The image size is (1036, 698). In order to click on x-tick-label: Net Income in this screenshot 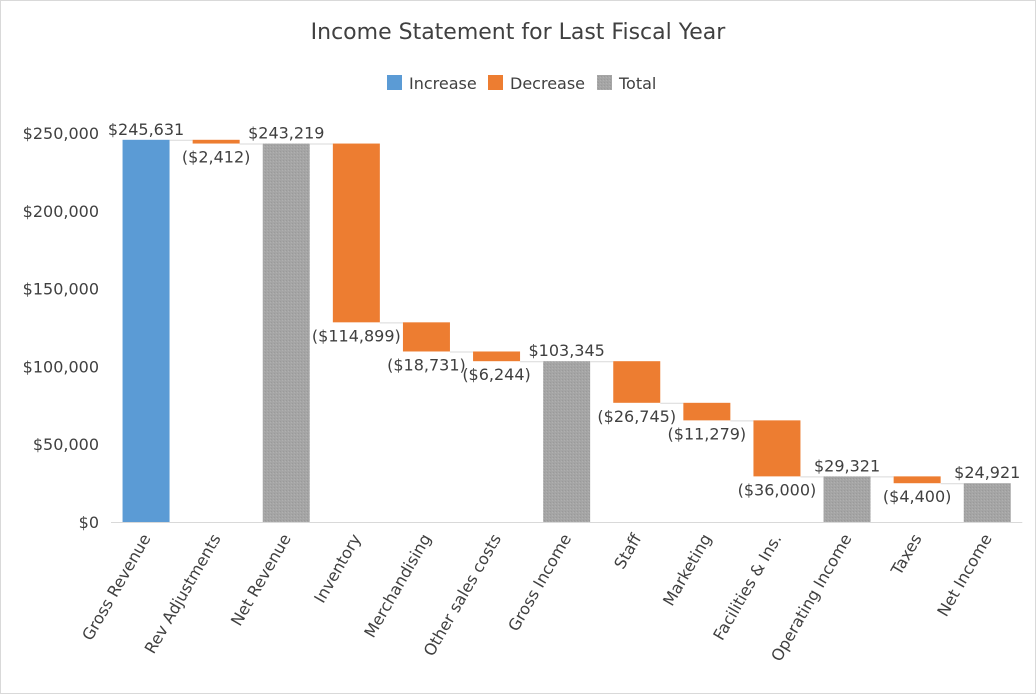, I will do `click(964, 575)`.